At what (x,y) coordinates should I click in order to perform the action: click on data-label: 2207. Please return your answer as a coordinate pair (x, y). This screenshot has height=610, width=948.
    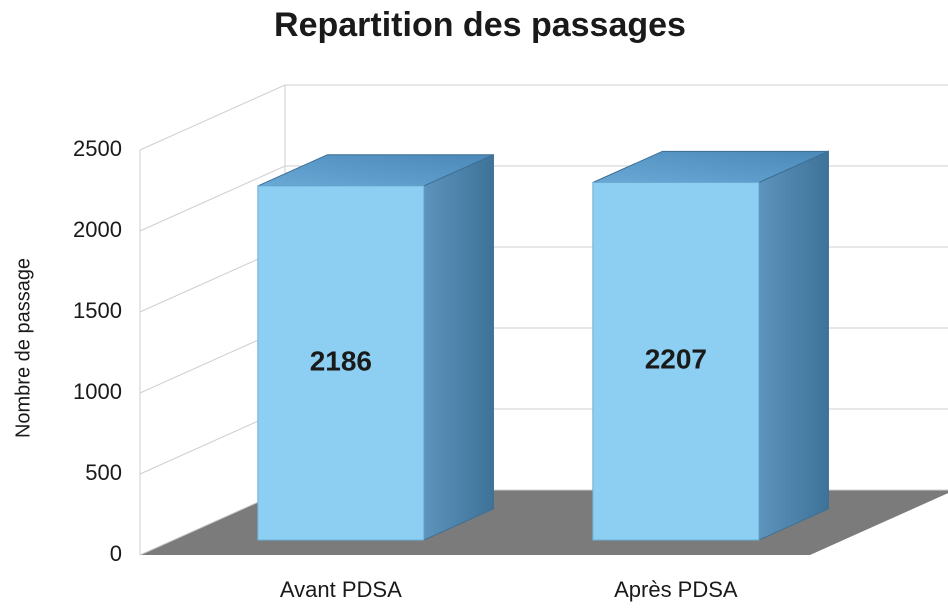
    Looking at the image, I should click on (676, 359).